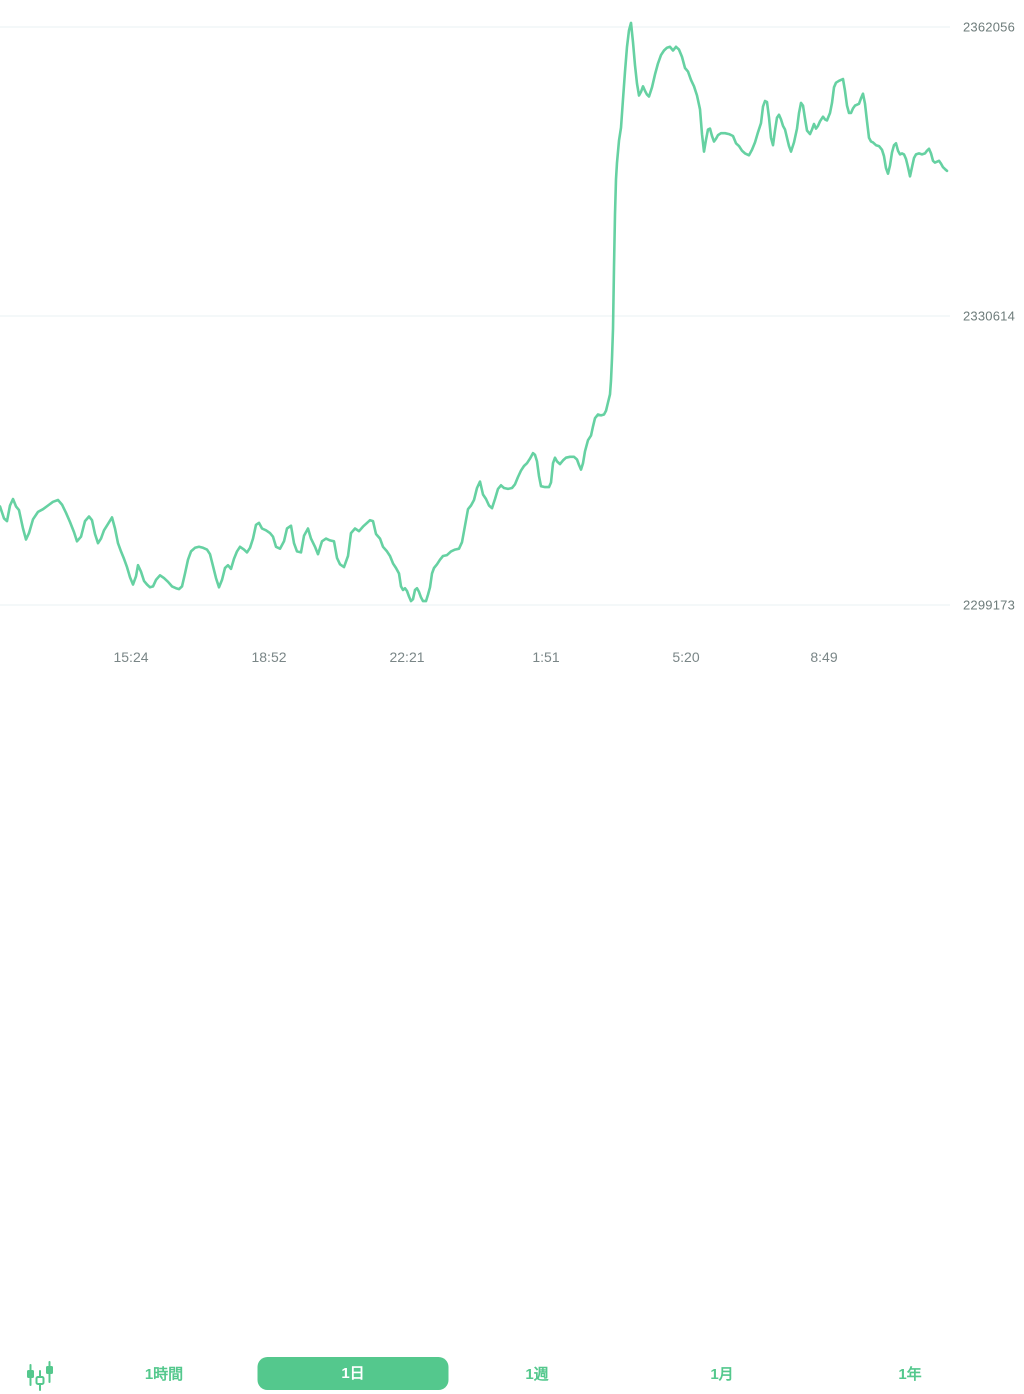 Image resolution: width=1024 pixels, height=1394 pixels. Describe the element at coordinates (546, 657) in the screenshot. I see `x-axis-label: 1:51` at that location.